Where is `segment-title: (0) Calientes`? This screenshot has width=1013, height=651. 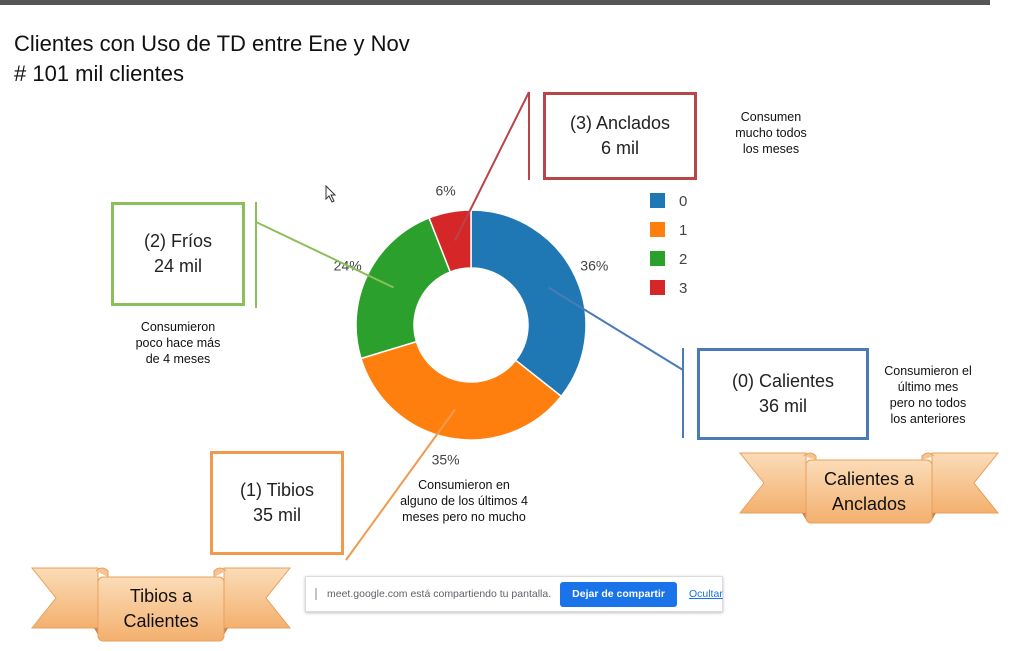
segment-title: (0) Calientes is located at coordinates (783, 381).